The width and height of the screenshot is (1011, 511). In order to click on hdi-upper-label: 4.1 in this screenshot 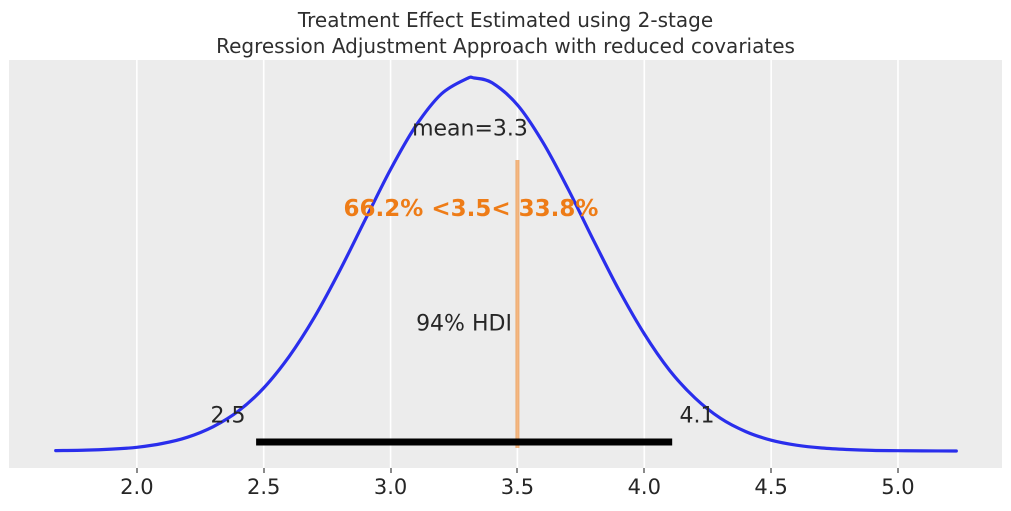, I will do `click(697, 416)`.